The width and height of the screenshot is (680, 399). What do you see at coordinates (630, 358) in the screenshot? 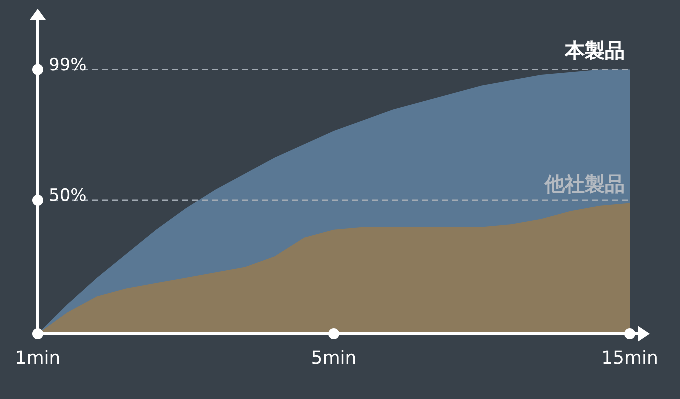
I see `x-tick-label: 15min` at bounding box center [630, 358].